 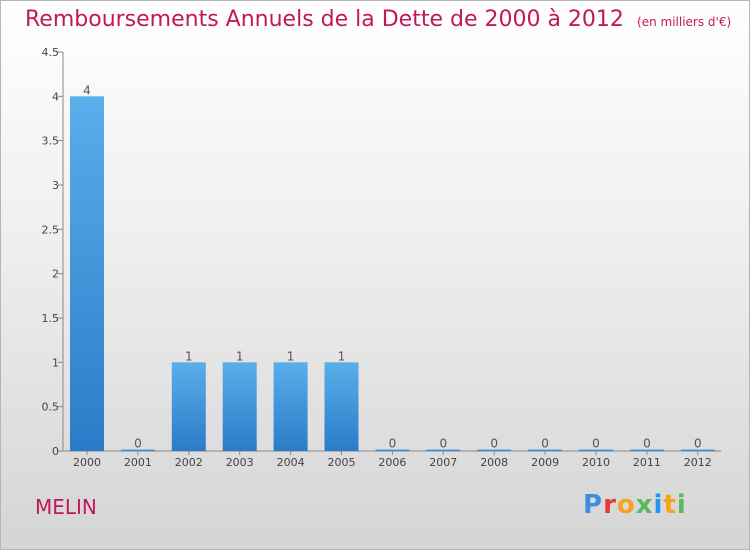 I want to click on y-tick-label: 4, so click(x=55, y=96).